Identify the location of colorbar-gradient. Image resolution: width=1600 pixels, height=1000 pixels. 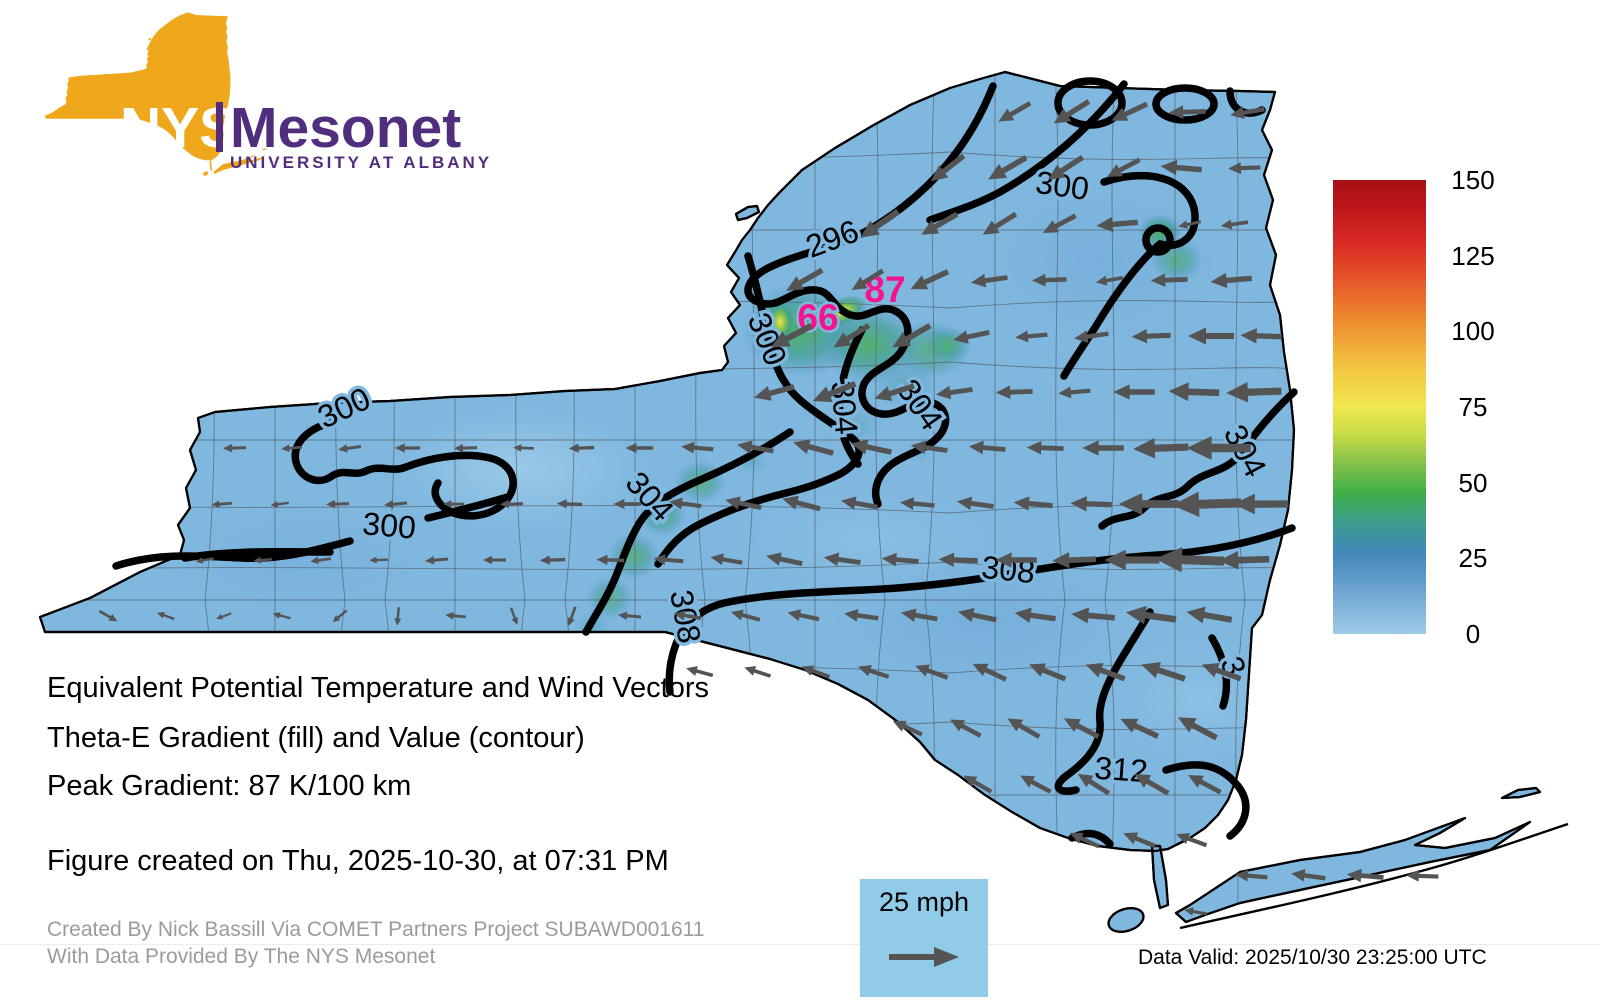
(1379, 407).